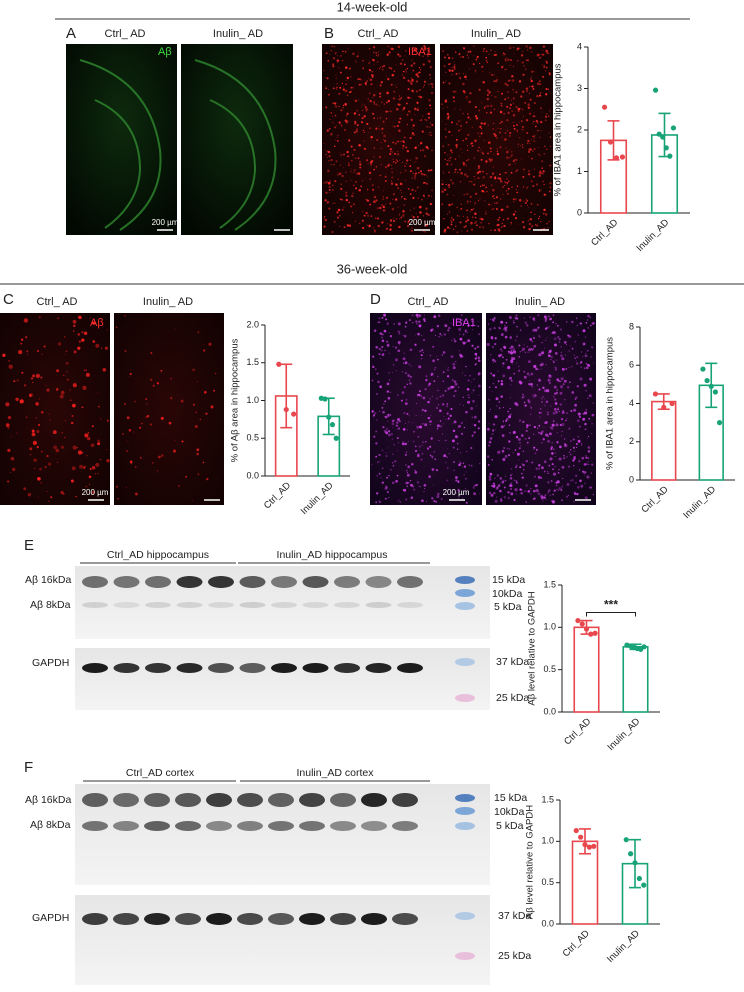 The image size is (744, 992). What do you see at coordinates (623, 734) in the screenshot?
I see `x-tick-label: Inulin_AD` at bounding box center [623, 734].